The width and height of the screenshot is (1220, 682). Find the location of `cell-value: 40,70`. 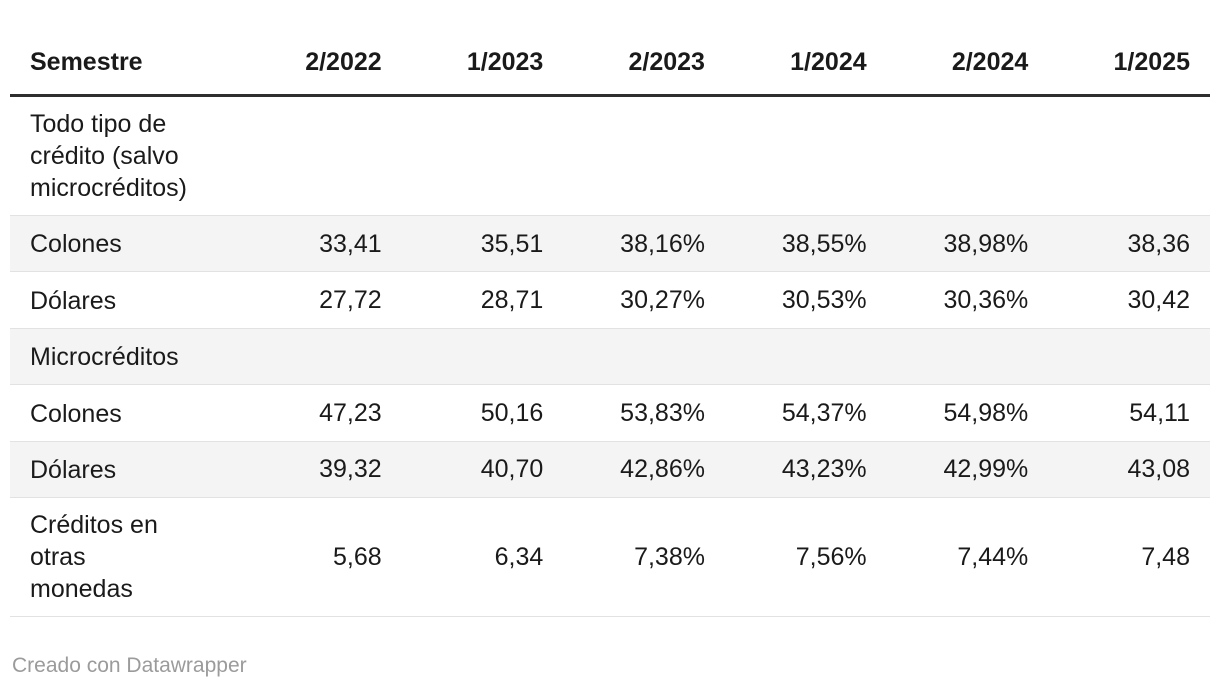

cell-value: 40,70 is located at coordinates (482, 469).